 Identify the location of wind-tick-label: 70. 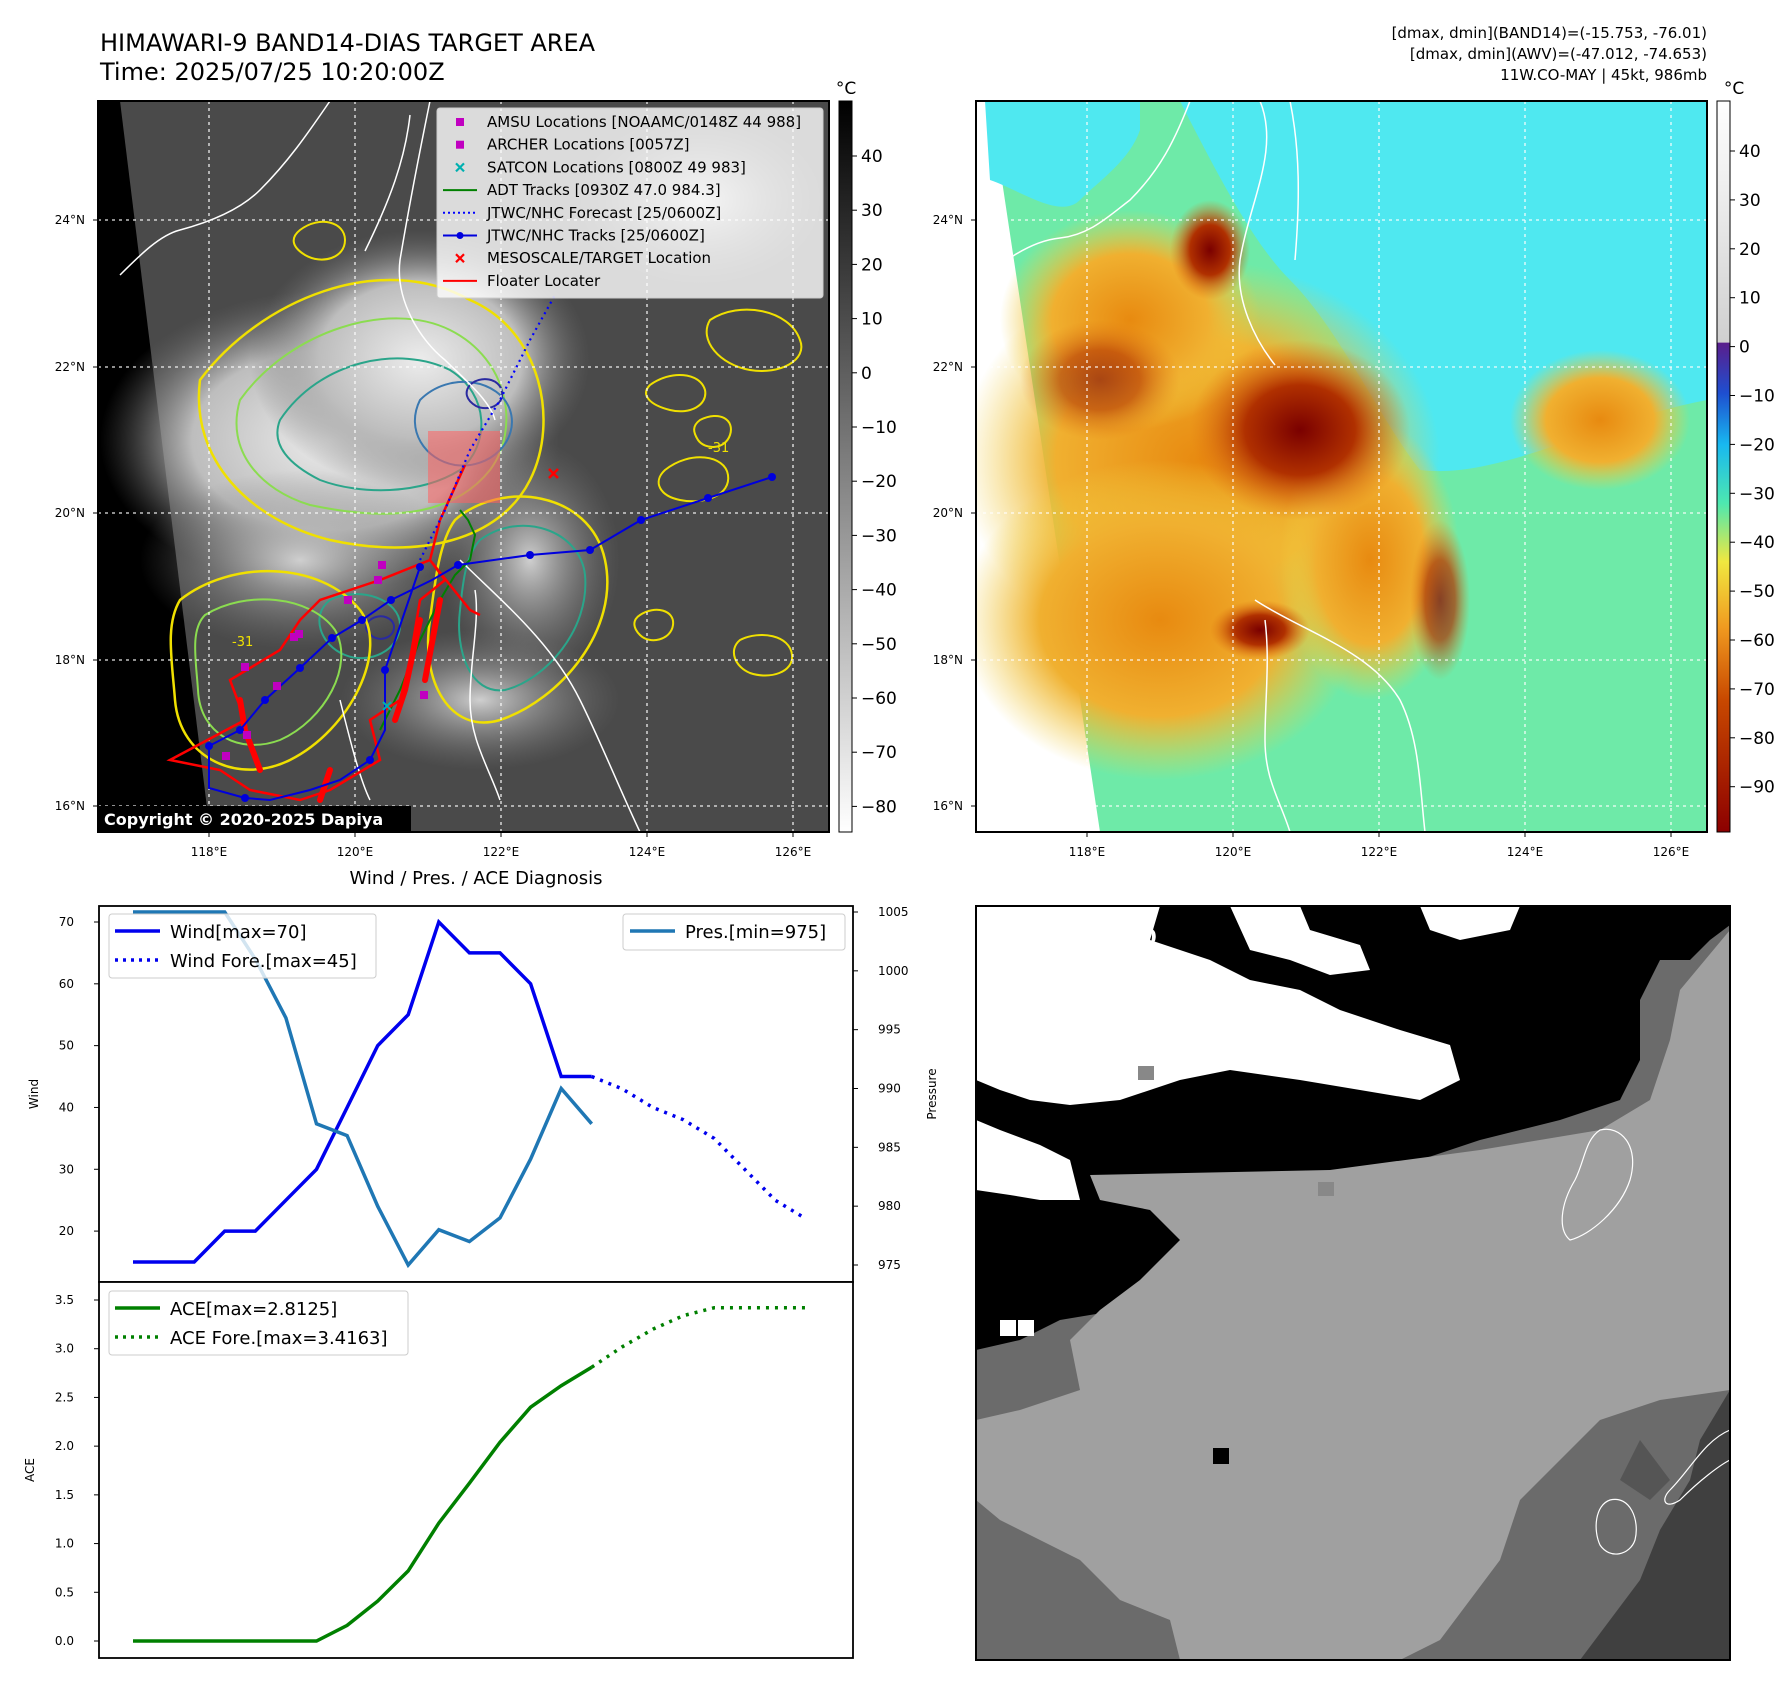
(66, 922).